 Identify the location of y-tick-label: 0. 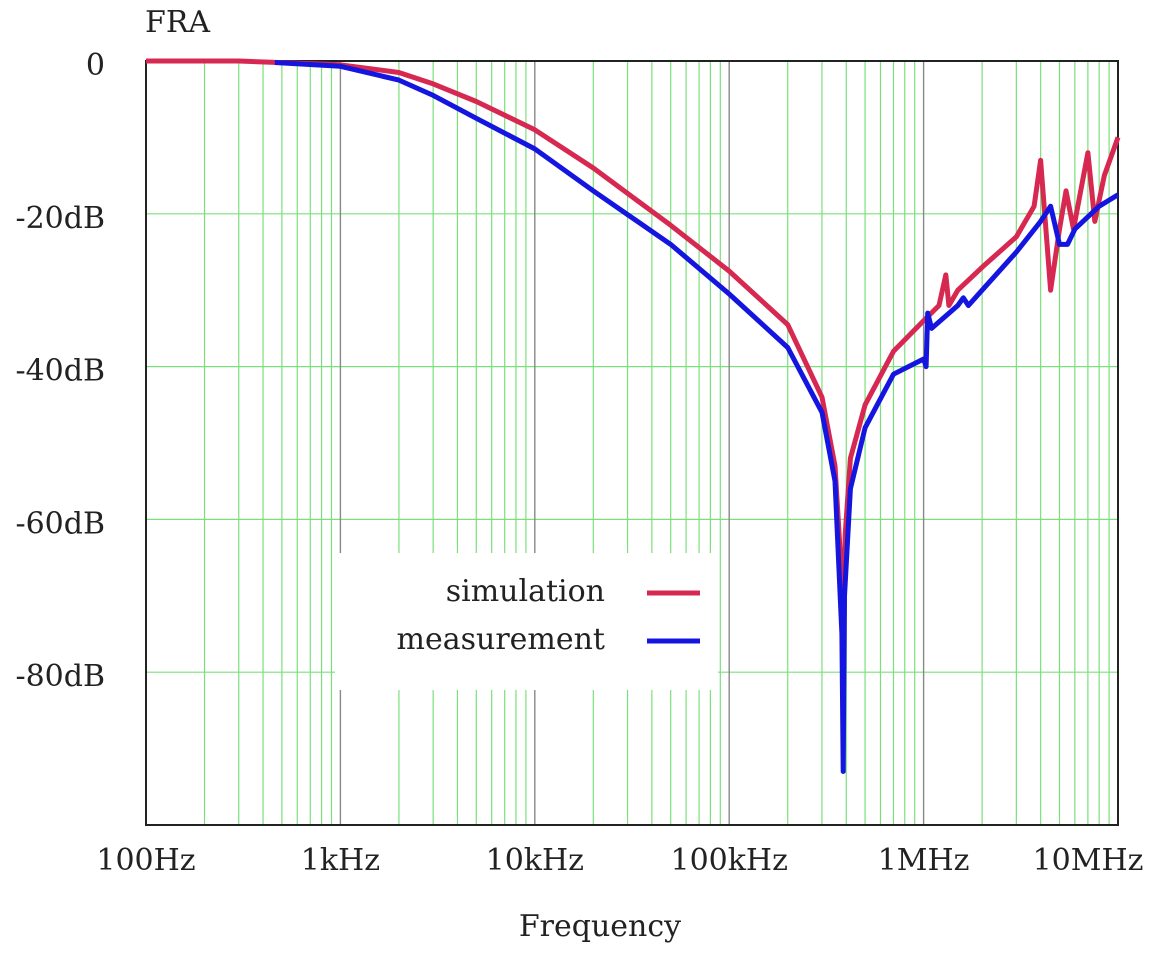
(95, 65).